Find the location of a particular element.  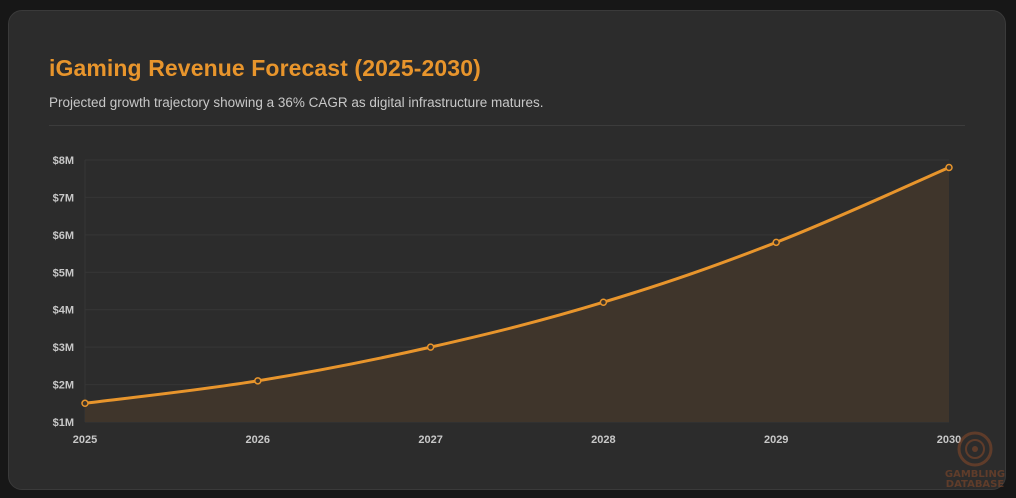

y-tick-label: $3M is located at coordinates (63, 348).